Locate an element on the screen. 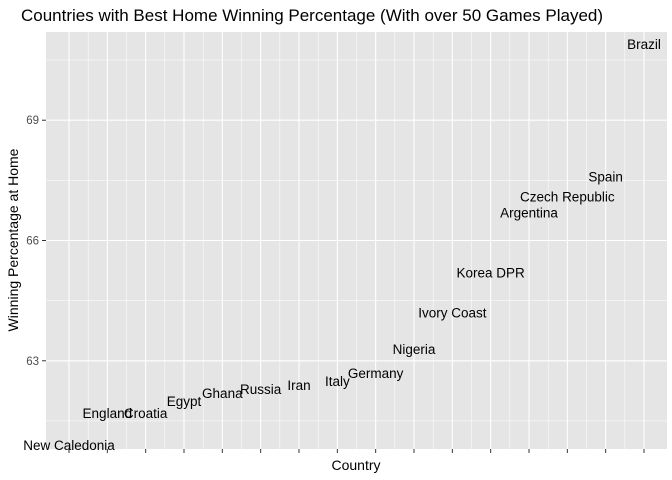 This screenshot has height=480, width=672. y-tick-label: 63 is located at coordinates (32, 362).